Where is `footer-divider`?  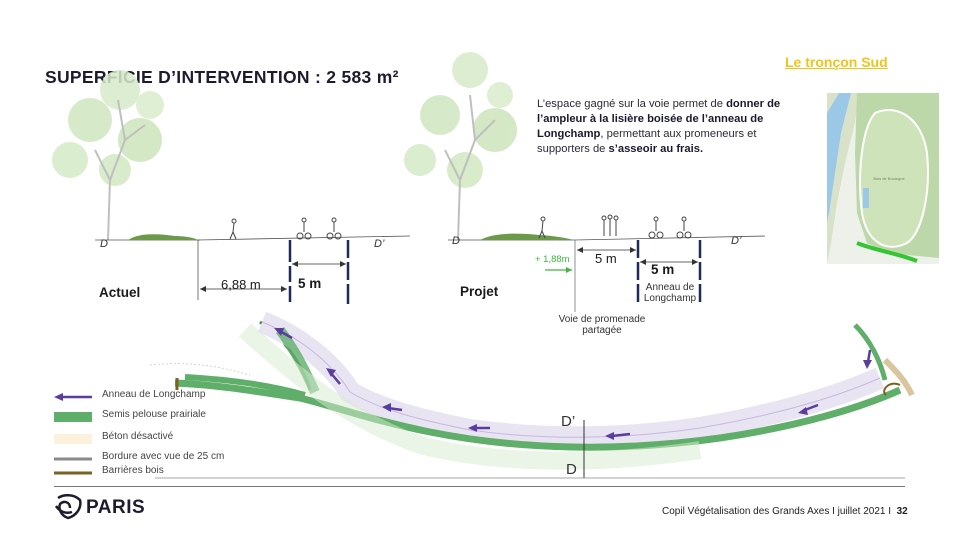
footer-divider is located at coordinates (479, 486).